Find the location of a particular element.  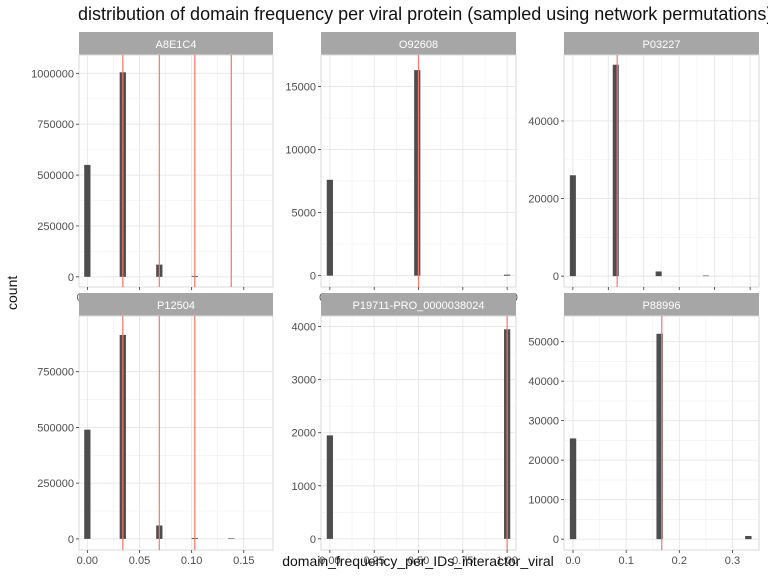

facet-strip-label: P19711-PRO_0000038024 is located at coordinates (419, 306).